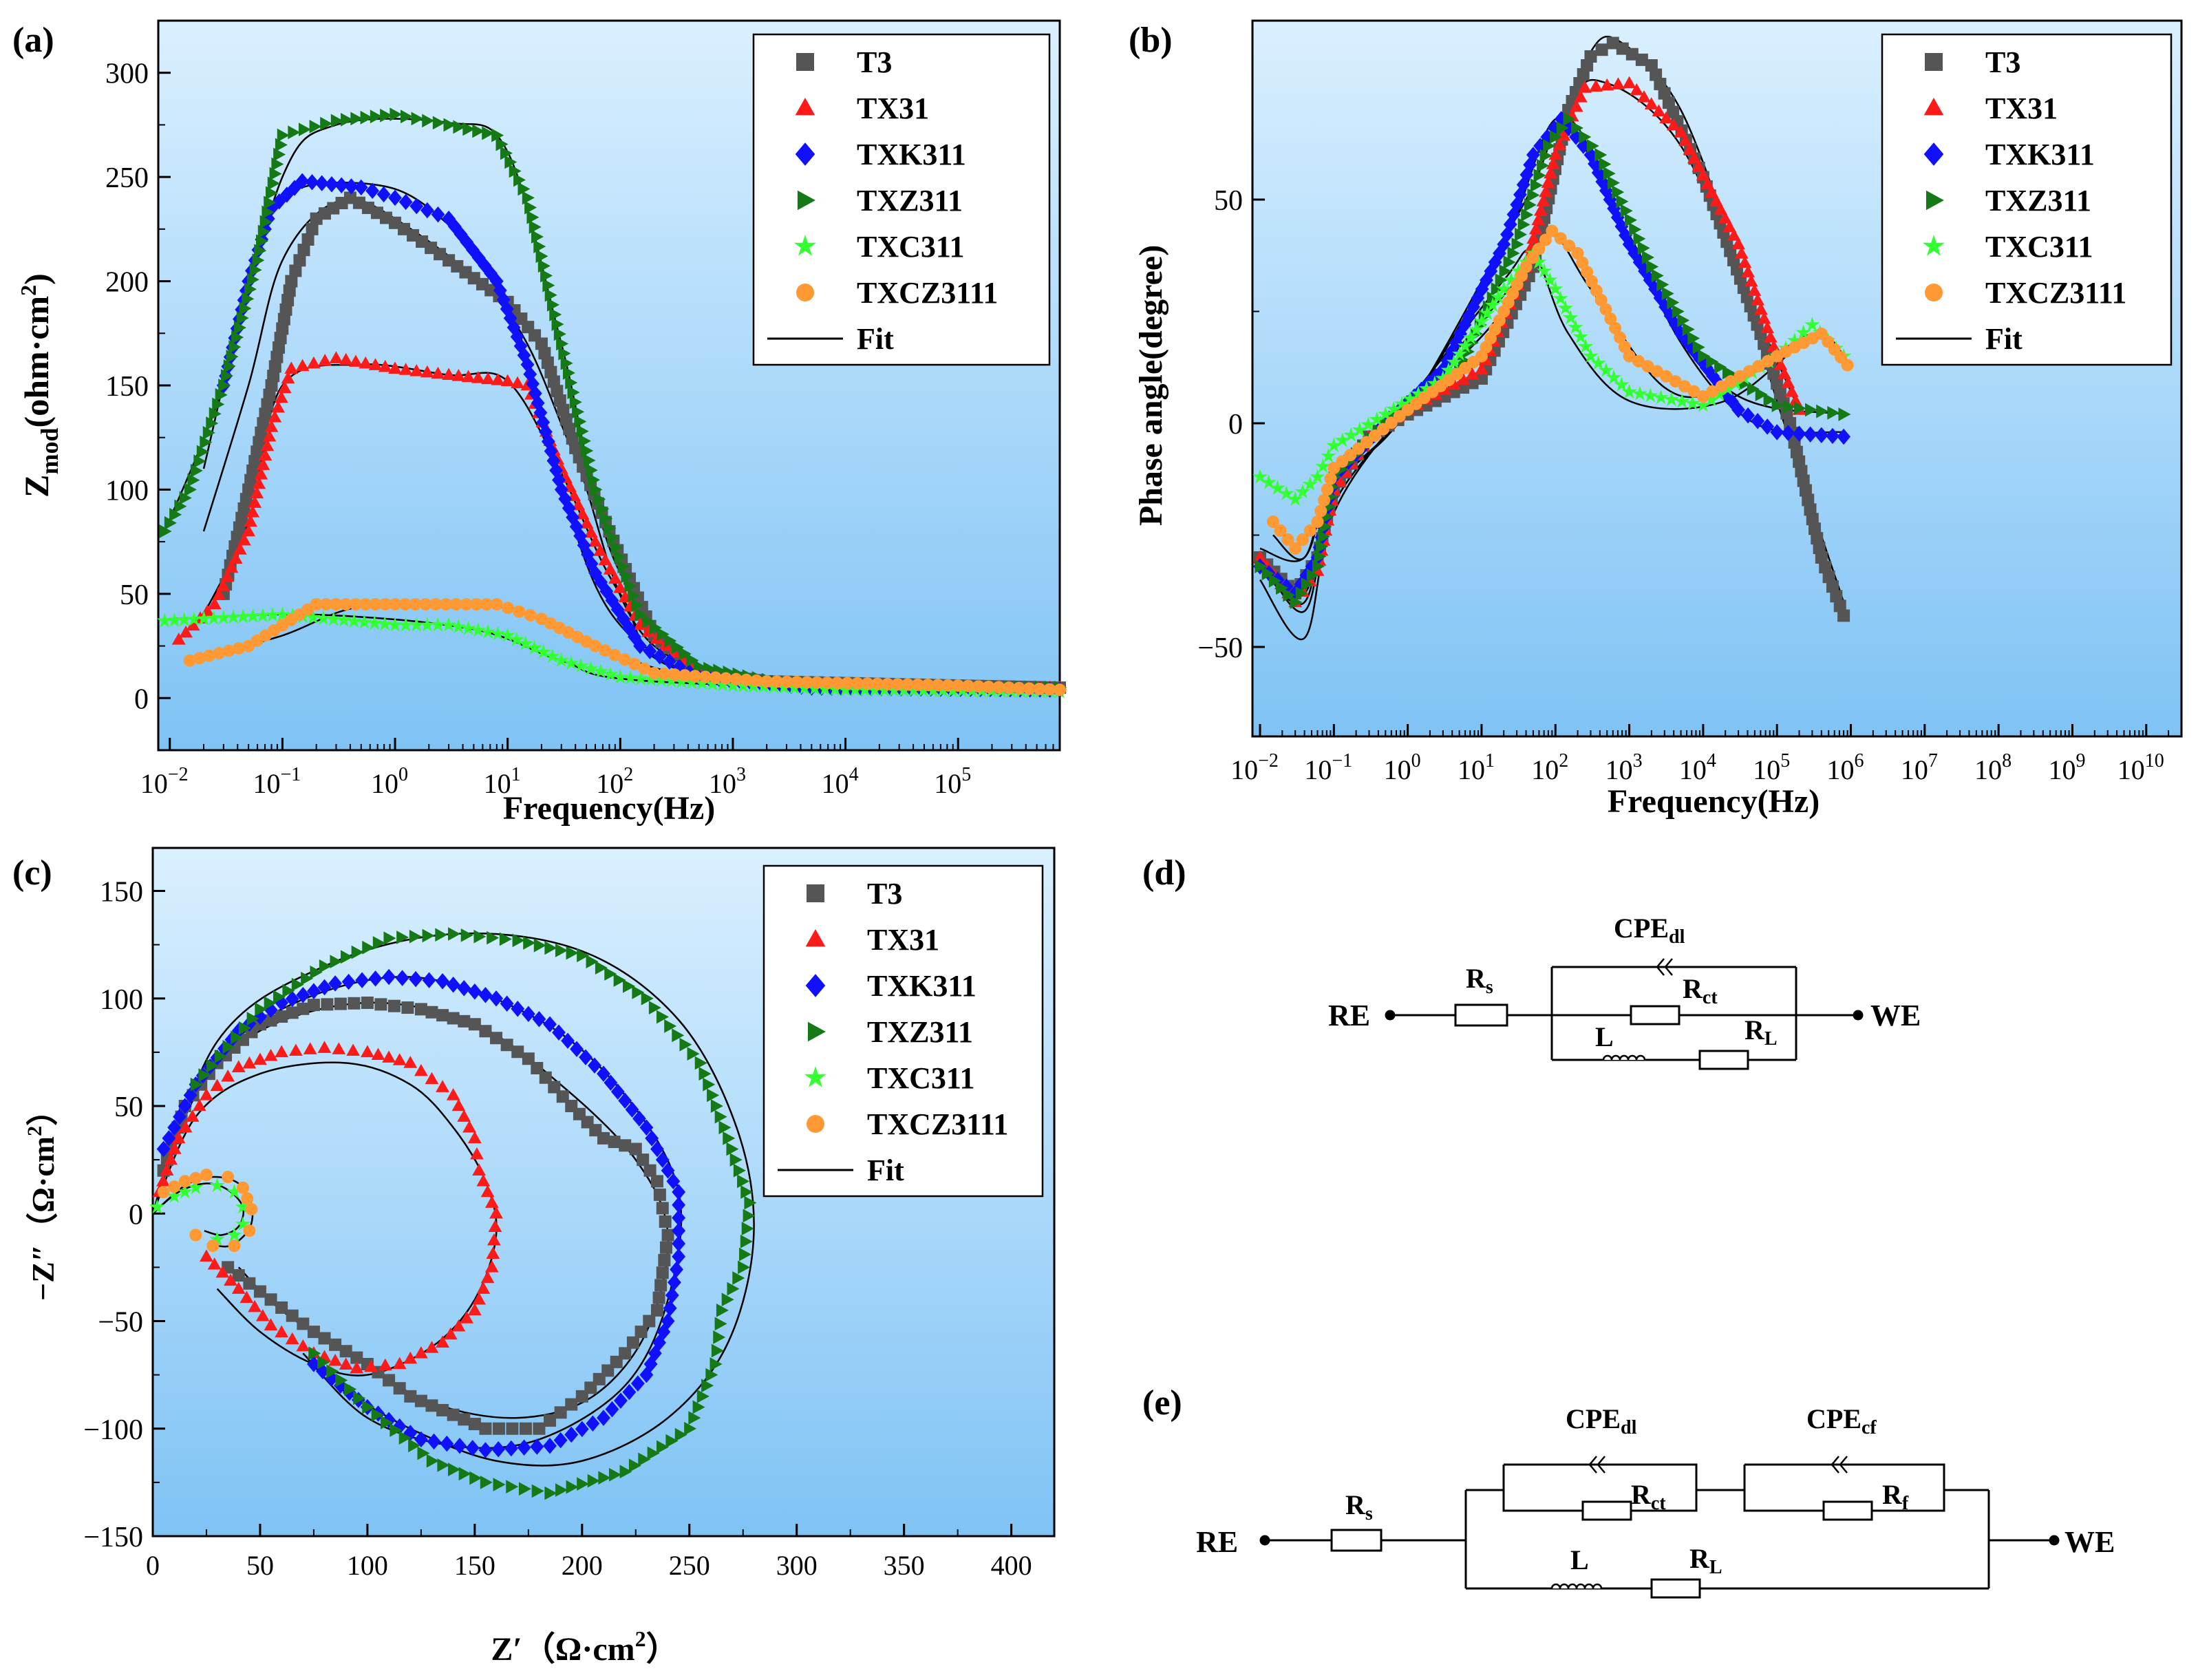 Image resolution: width=2198 pixels, height=1680 pixels. What do you see at coordinates (1481, 1015) in the screenshot?
I see `resistor-rs-d` at bounding box center [1481, 1015].